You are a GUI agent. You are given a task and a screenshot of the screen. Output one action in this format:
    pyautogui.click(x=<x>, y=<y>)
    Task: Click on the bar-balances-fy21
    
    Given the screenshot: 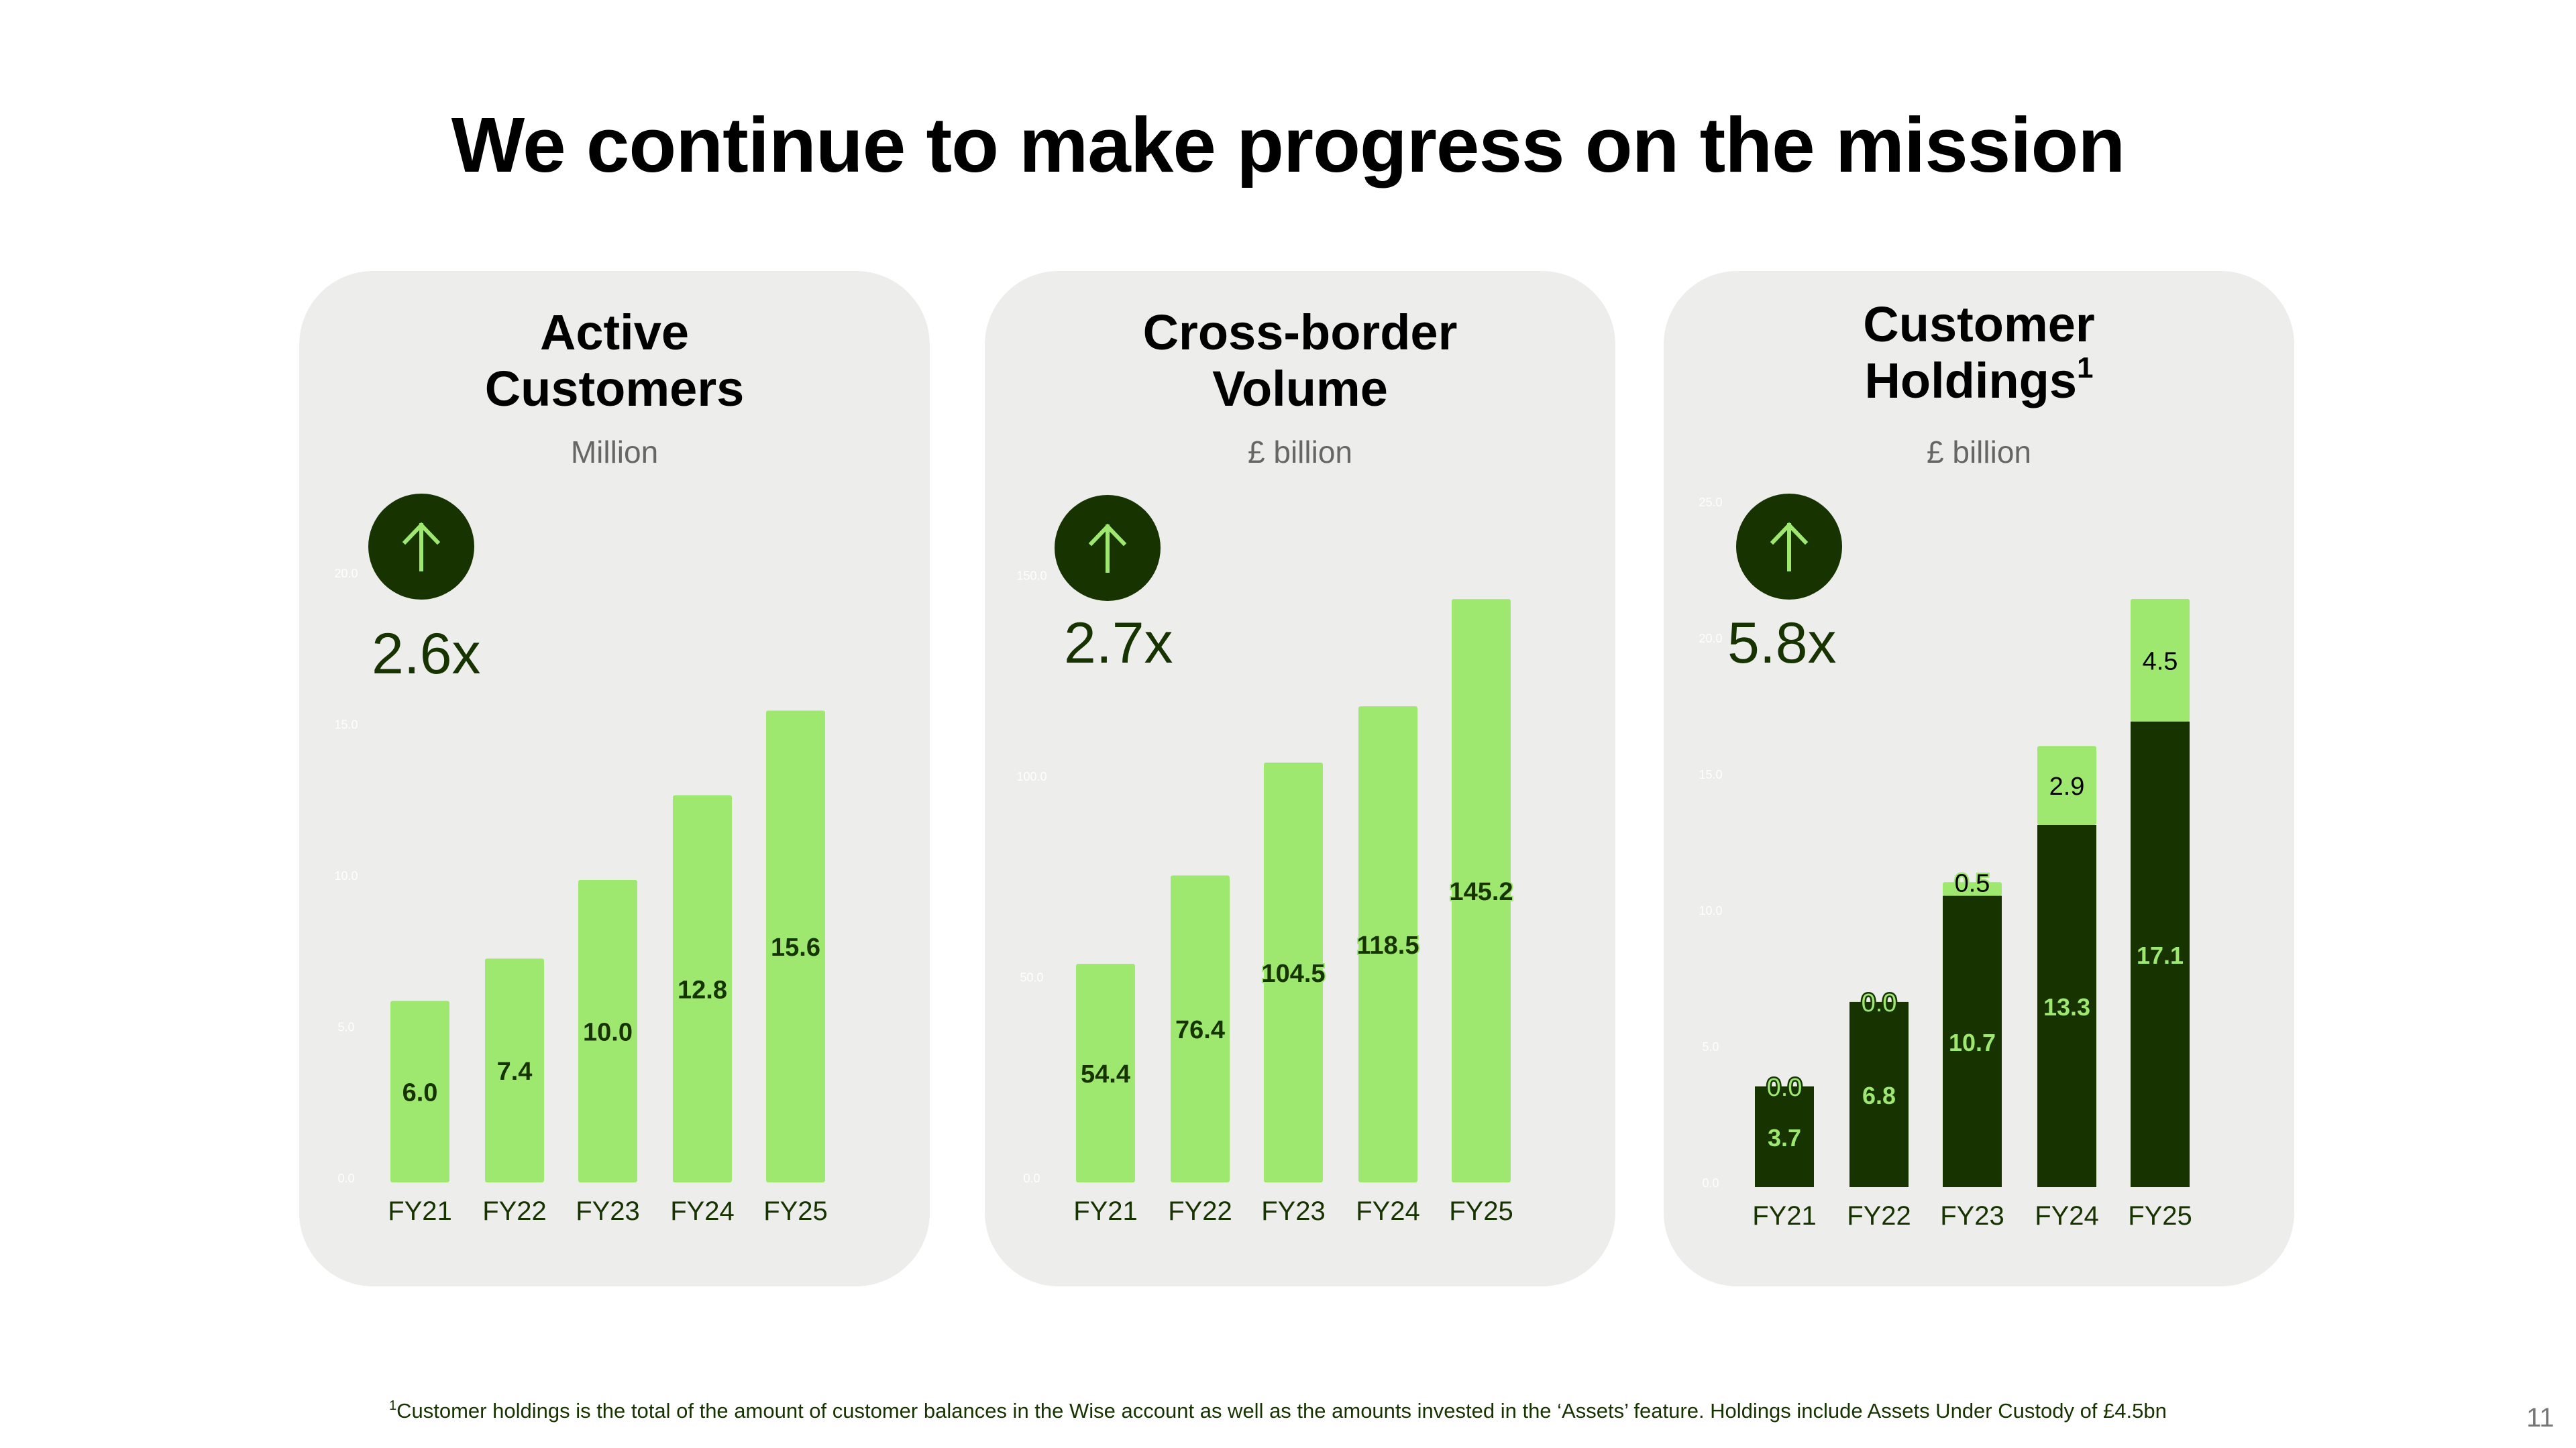 What is the action you would take?
    pyautogui.click(x=1784, y=1136)
    